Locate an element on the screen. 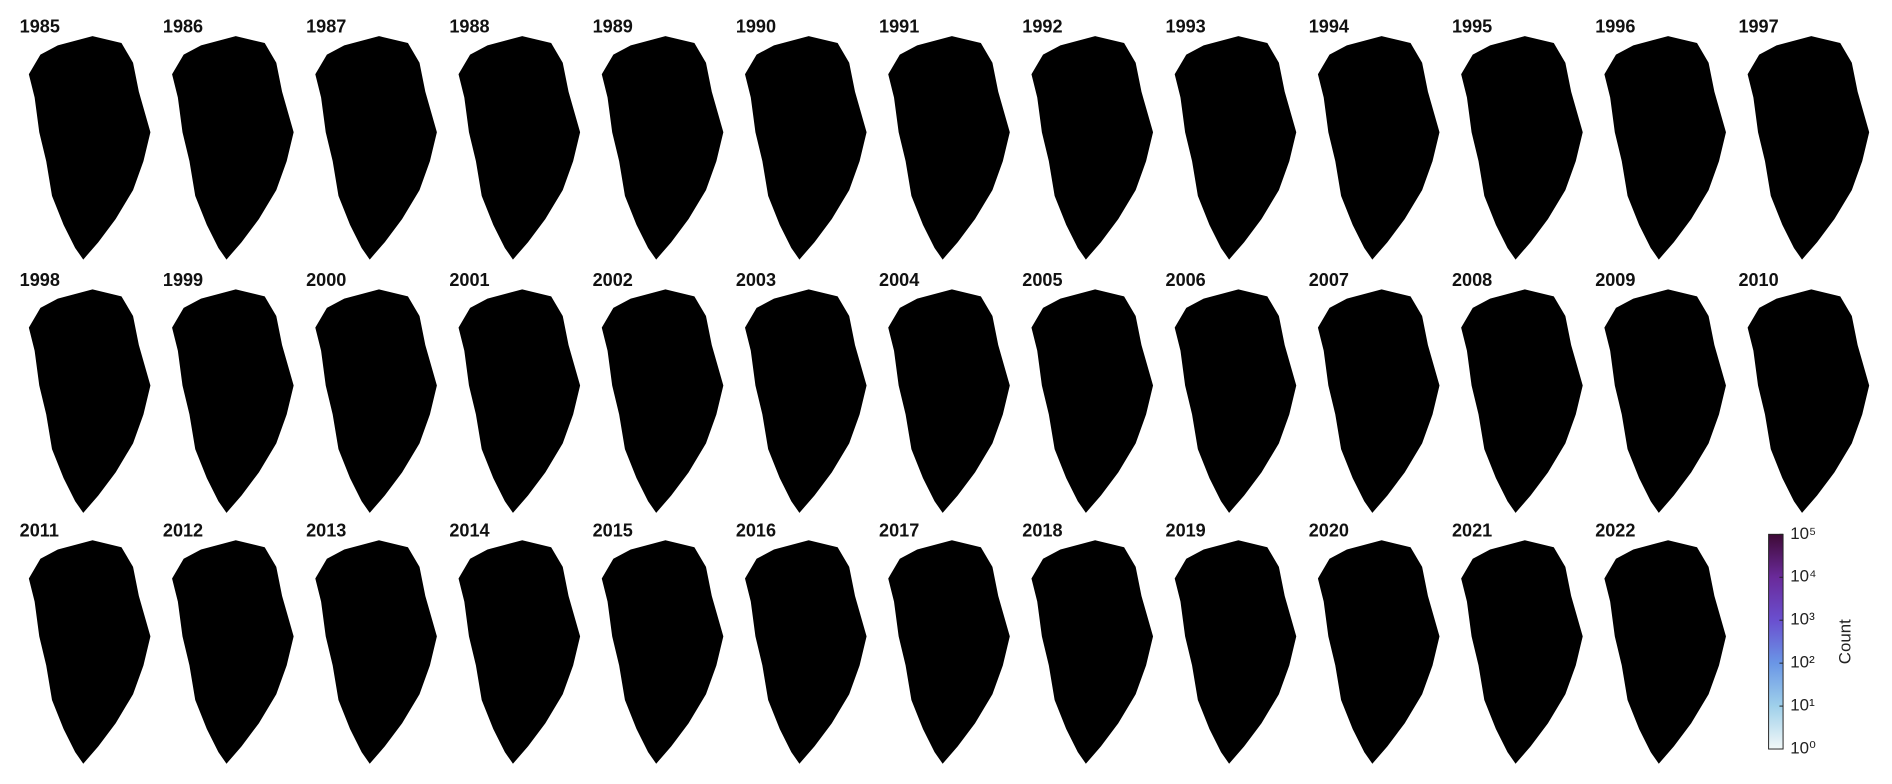 Image resolution: width=1892 pixels, height=784 pixels. year-label: 1991 is located at coordinates (899, 27).